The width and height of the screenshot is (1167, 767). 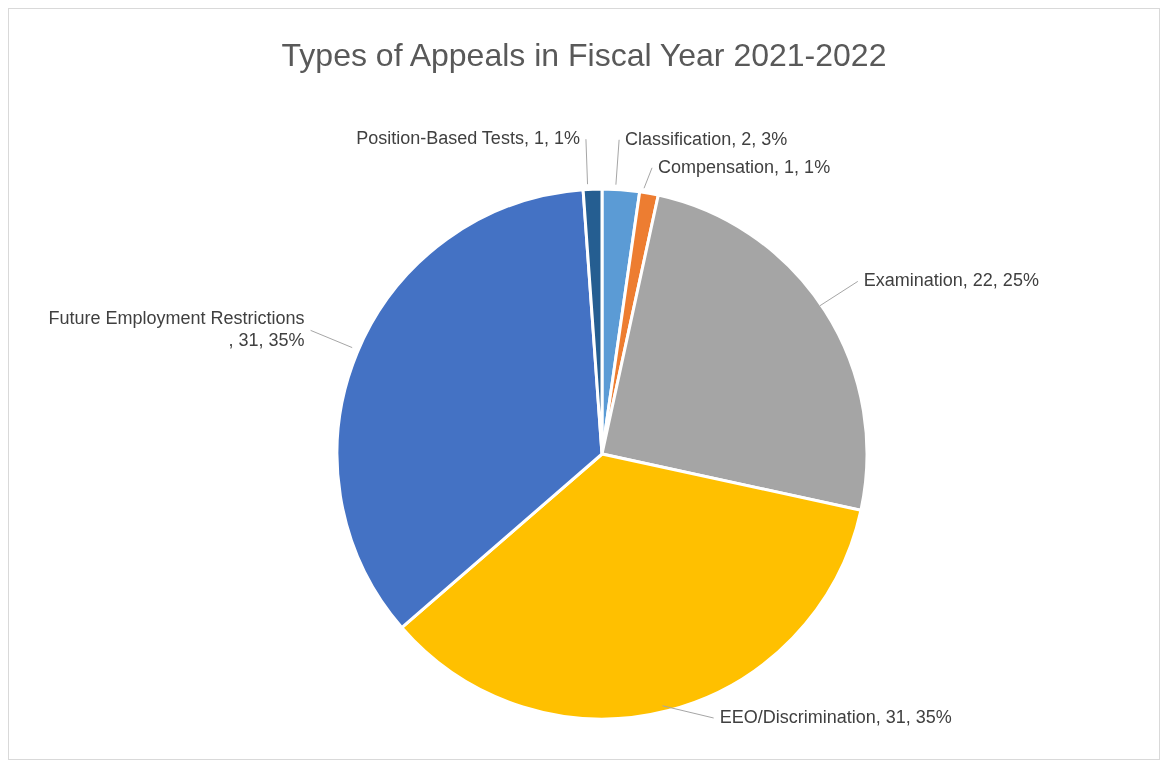 What do you see at coordinates (797, 717) in the screenshot?
I see `slice-label: EEO/Discrimination` at bounding box center [797, 717].